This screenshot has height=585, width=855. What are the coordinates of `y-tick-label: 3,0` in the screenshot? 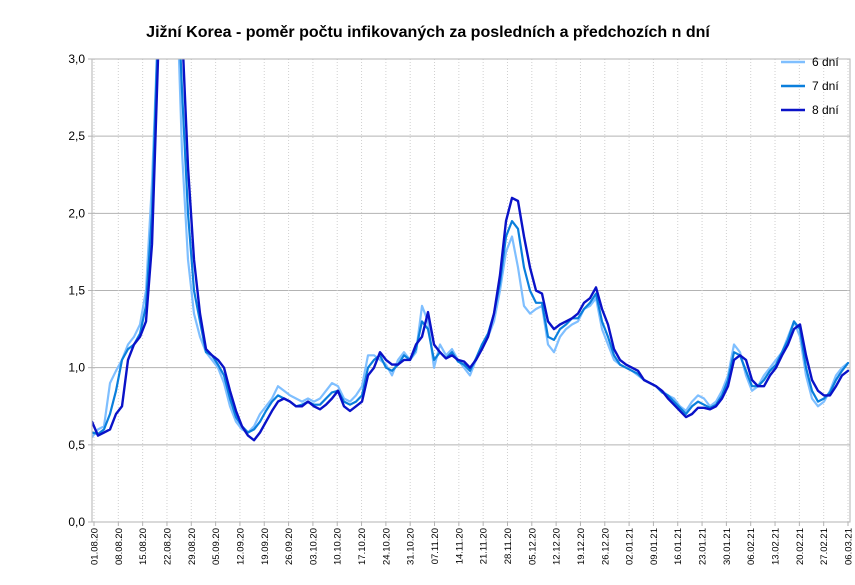 It's located at (76, 59).